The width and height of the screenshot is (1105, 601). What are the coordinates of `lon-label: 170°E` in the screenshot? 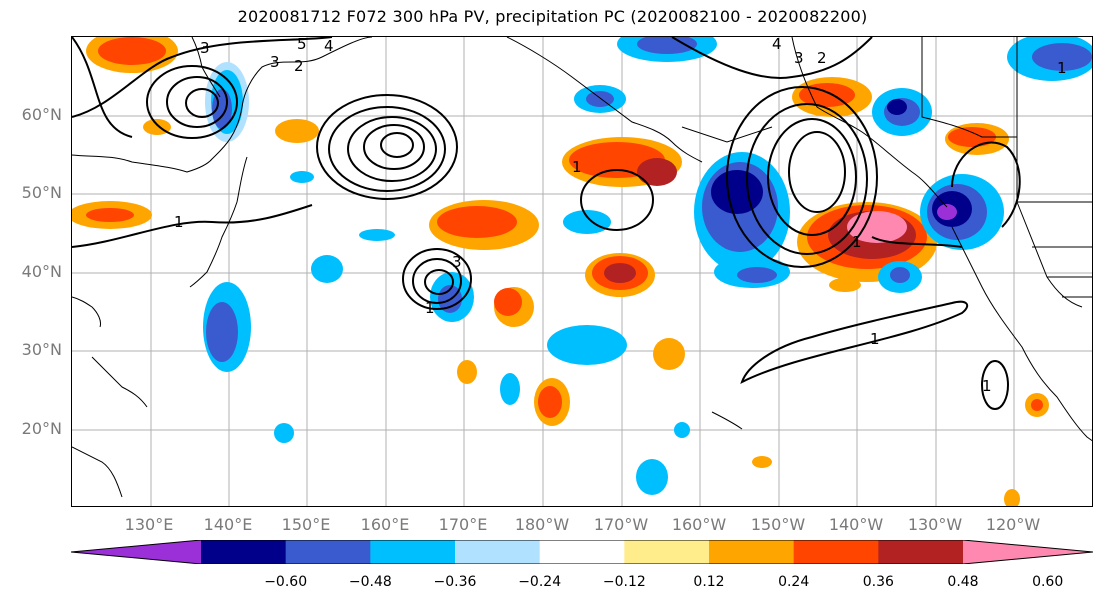 It's located at (463, 524).